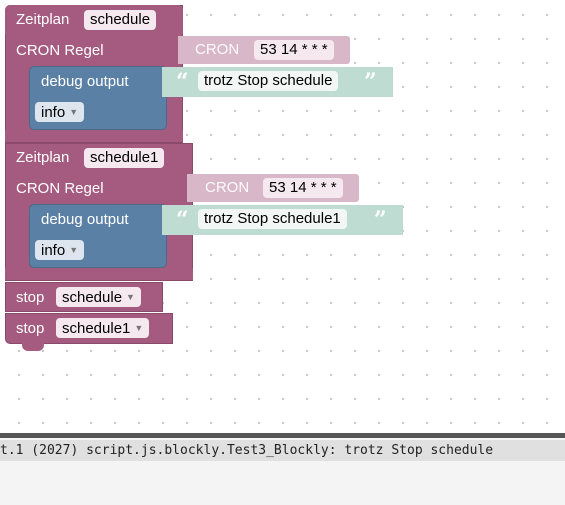 The image size is (565, 505). What do you see at coordinates (103, 328) in the screenshot?
I see `stop-schedule-dropdown: schedule1 ▼` at bounding box center [103, 328].